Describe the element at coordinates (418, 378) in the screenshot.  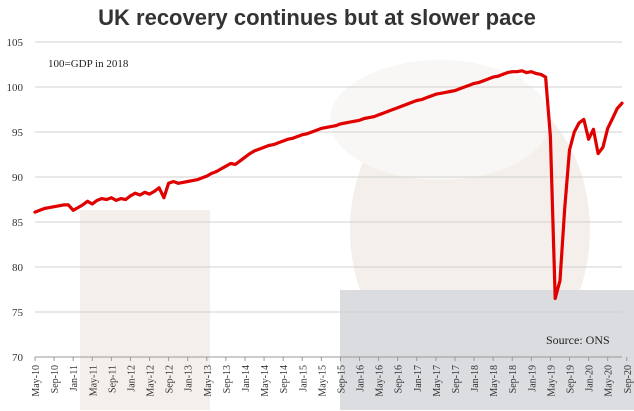
I see `x-tick-label: Jan-17` at that location.